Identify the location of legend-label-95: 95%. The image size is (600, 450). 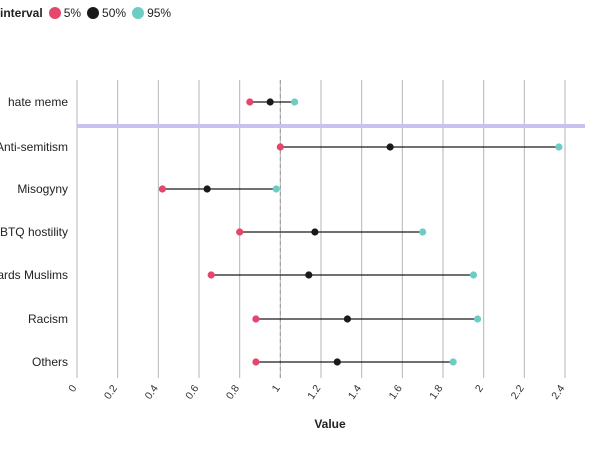
(159, 13).